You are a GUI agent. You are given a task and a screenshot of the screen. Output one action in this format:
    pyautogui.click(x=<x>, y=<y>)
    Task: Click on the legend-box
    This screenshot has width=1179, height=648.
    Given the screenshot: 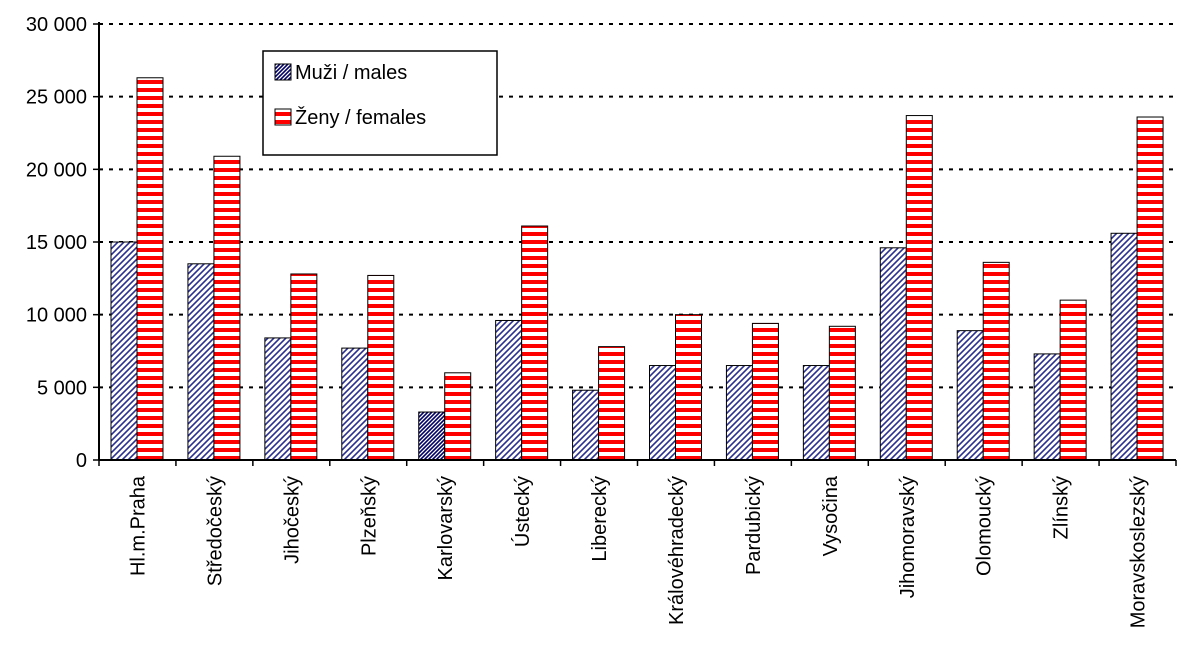 What is the action you would take?
    pyautogui.click(x=380, y=103)
    